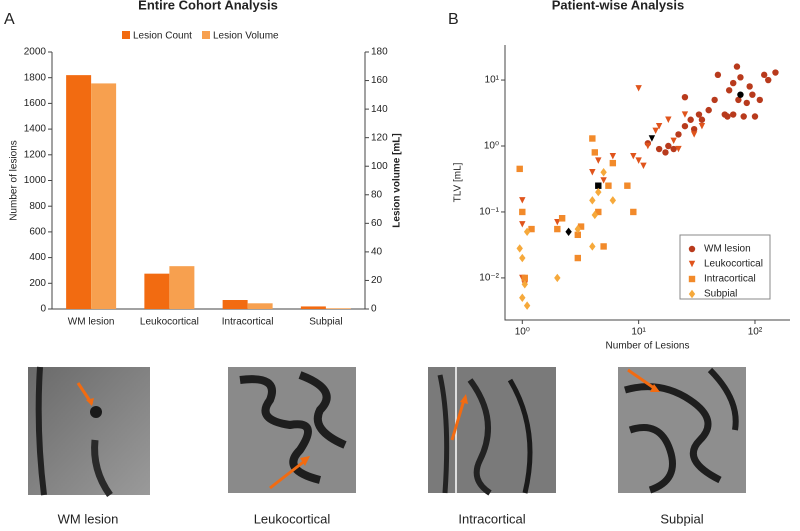  Describe the element at coordinates (169, 322) in the screenshot. I see `x-tick-label: Leukocortical` at that location.